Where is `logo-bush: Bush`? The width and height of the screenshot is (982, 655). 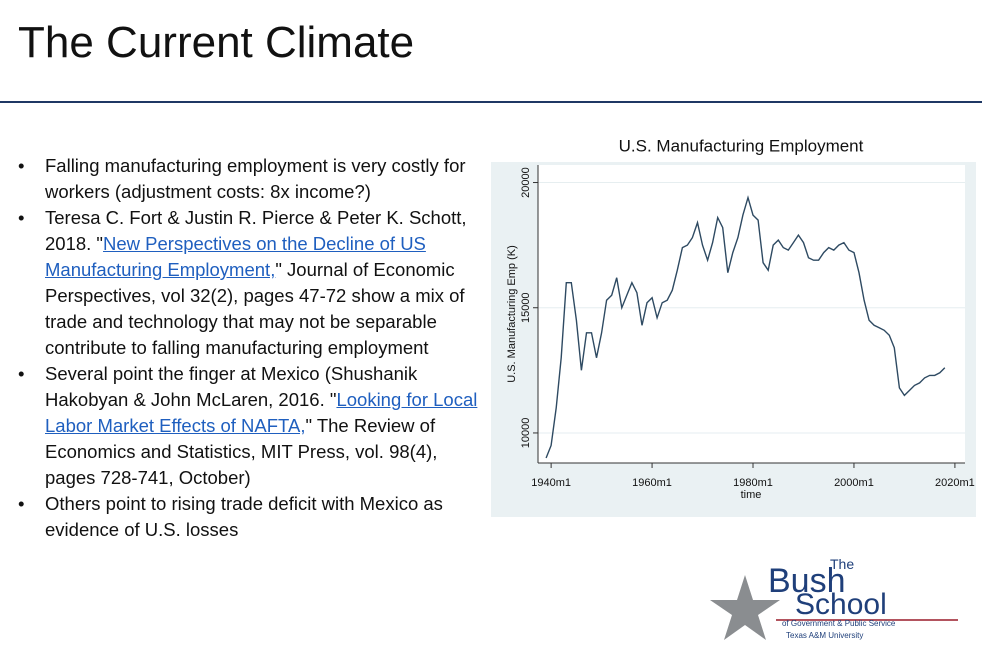 logo-bush: Bush is located at coordinates (807, 581).